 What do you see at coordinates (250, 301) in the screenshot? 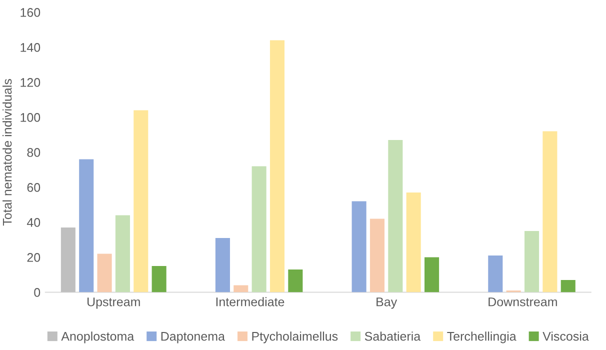
I see `x-tick-label: Intermediate` at bounding box center [250, 301].